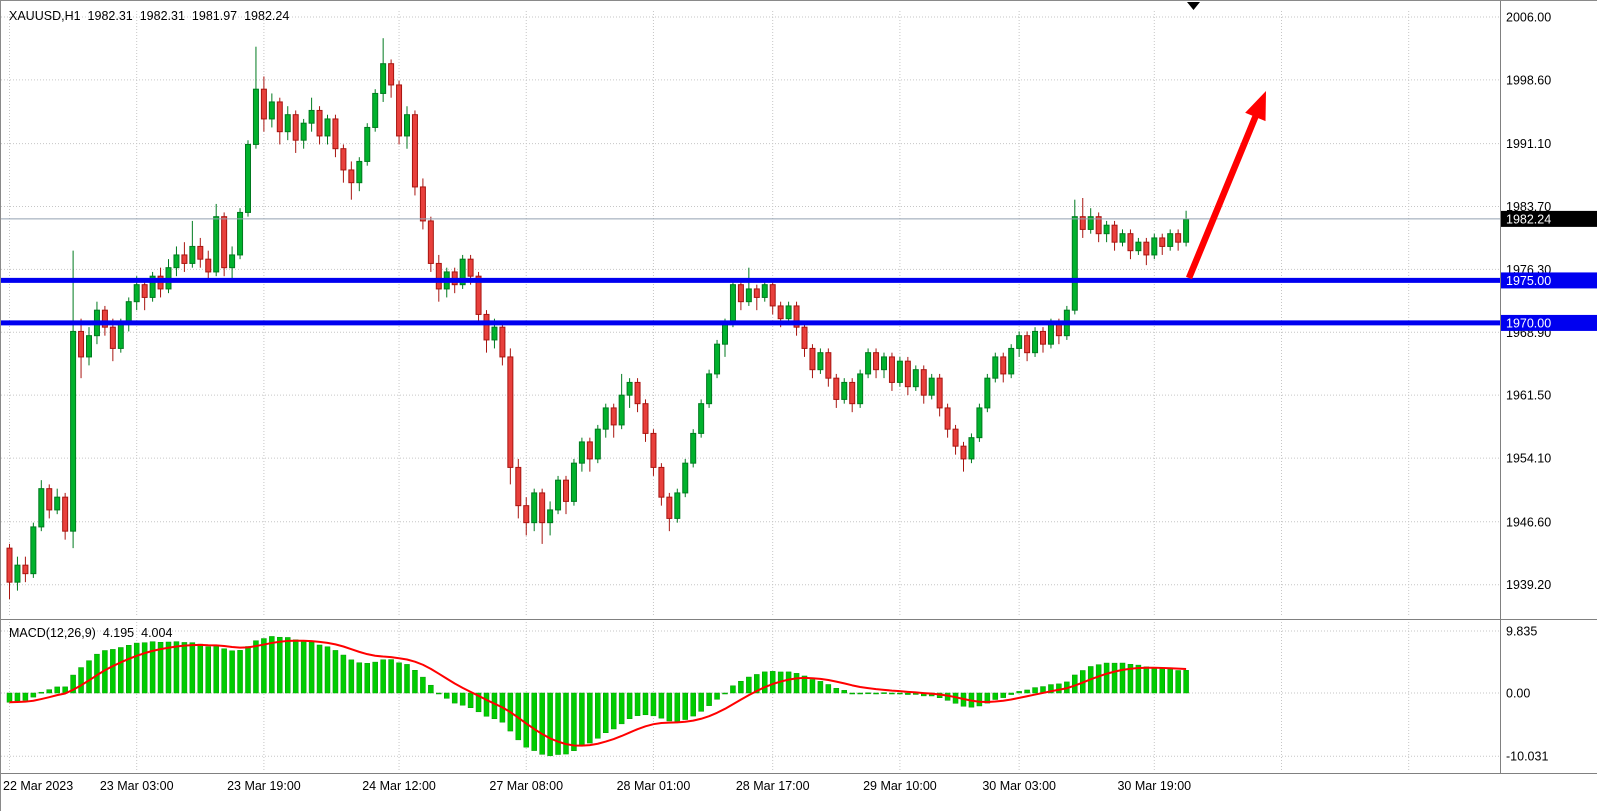 The image size is (1597, 811). What do you see at coordinates (118, 633) in the screenshot?
I see `macd-main-value: 4.195` at bounding box center [118, 633].